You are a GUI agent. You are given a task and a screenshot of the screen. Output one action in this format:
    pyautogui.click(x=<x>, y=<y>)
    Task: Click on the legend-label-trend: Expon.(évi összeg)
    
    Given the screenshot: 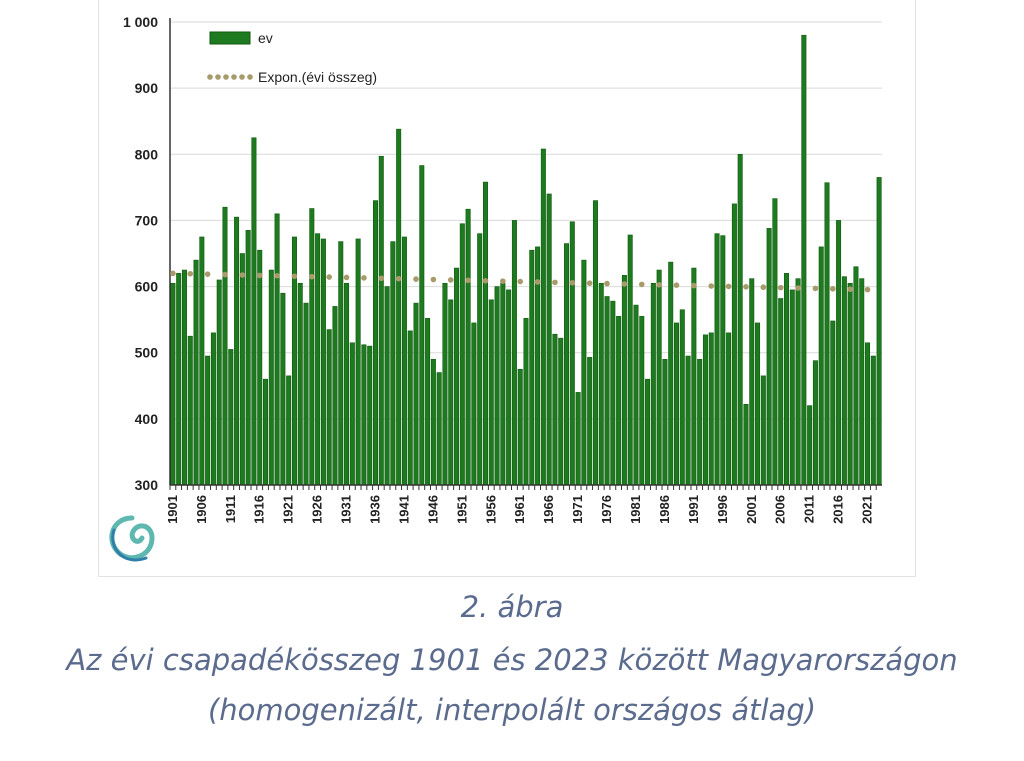 What is the action you would take?
    pyautogui.click(x=317, y=77)
    